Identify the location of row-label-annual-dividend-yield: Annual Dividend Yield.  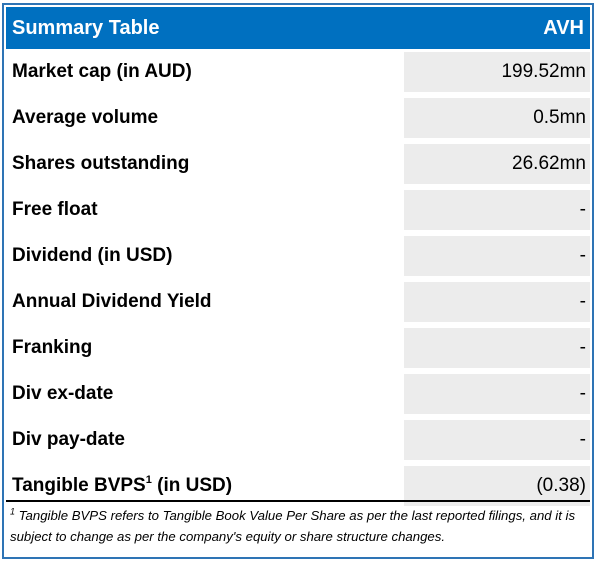
(112, 301).